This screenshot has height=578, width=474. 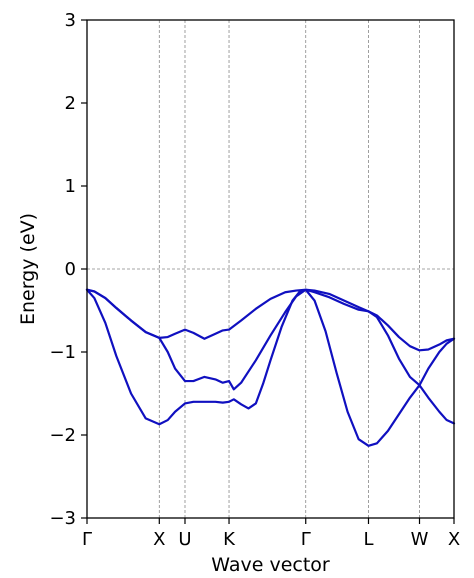 I want to click on x-tick-label: W, so click(x=420, y=539).